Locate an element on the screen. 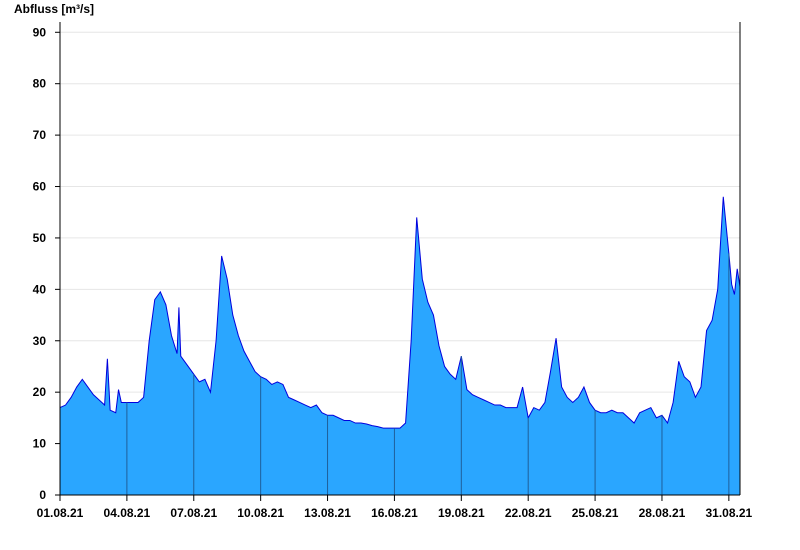 The image size is (800, 550). y-tick-label: 80 is located at coordinates (40, 84).